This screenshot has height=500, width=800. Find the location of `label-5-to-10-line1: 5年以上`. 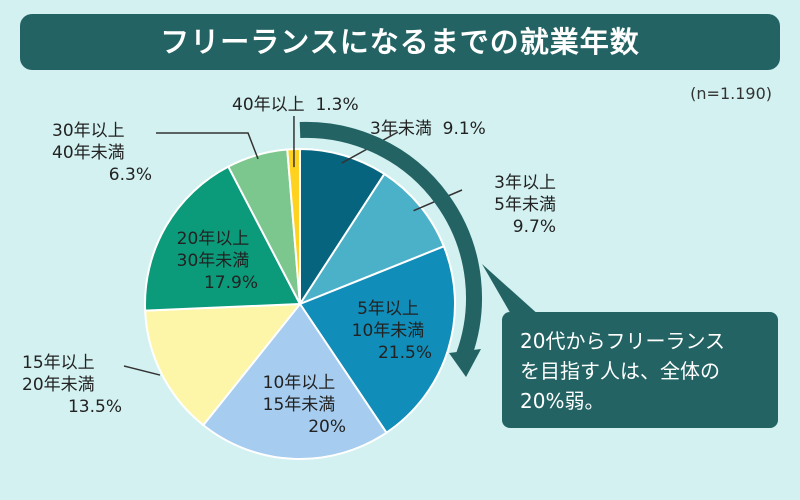

label-5-to-10-line1: 5年以上 is located at coordinates (388, 309).